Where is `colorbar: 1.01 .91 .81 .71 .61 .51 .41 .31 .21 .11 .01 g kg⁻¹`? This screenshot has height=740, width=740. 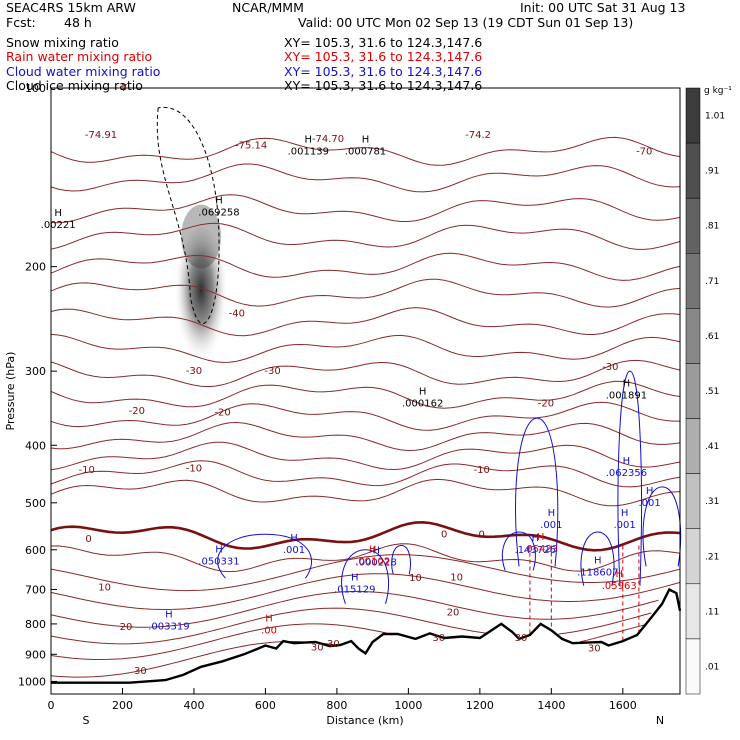 colorbar: 1.01 .91 .81 .71 .61 .51 .41 .31 .21 .11 .01 g kg⁻¹ is located at coordinates (708, 390).